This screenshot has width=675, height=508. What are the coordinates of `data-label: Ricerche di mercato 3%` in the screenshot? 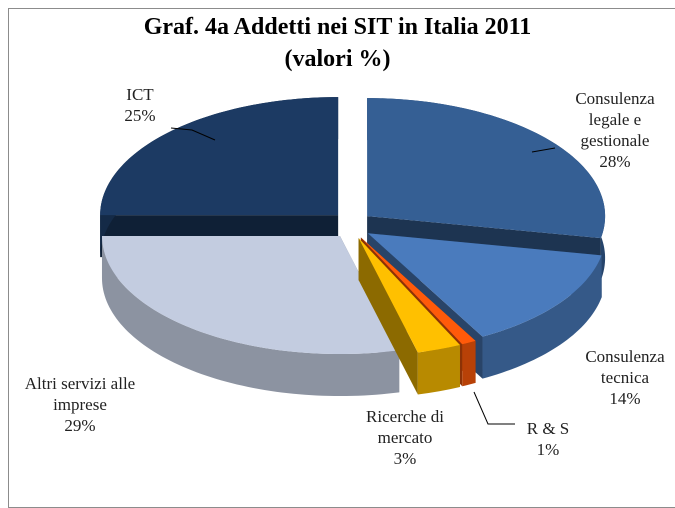 It's located at (405, 437).